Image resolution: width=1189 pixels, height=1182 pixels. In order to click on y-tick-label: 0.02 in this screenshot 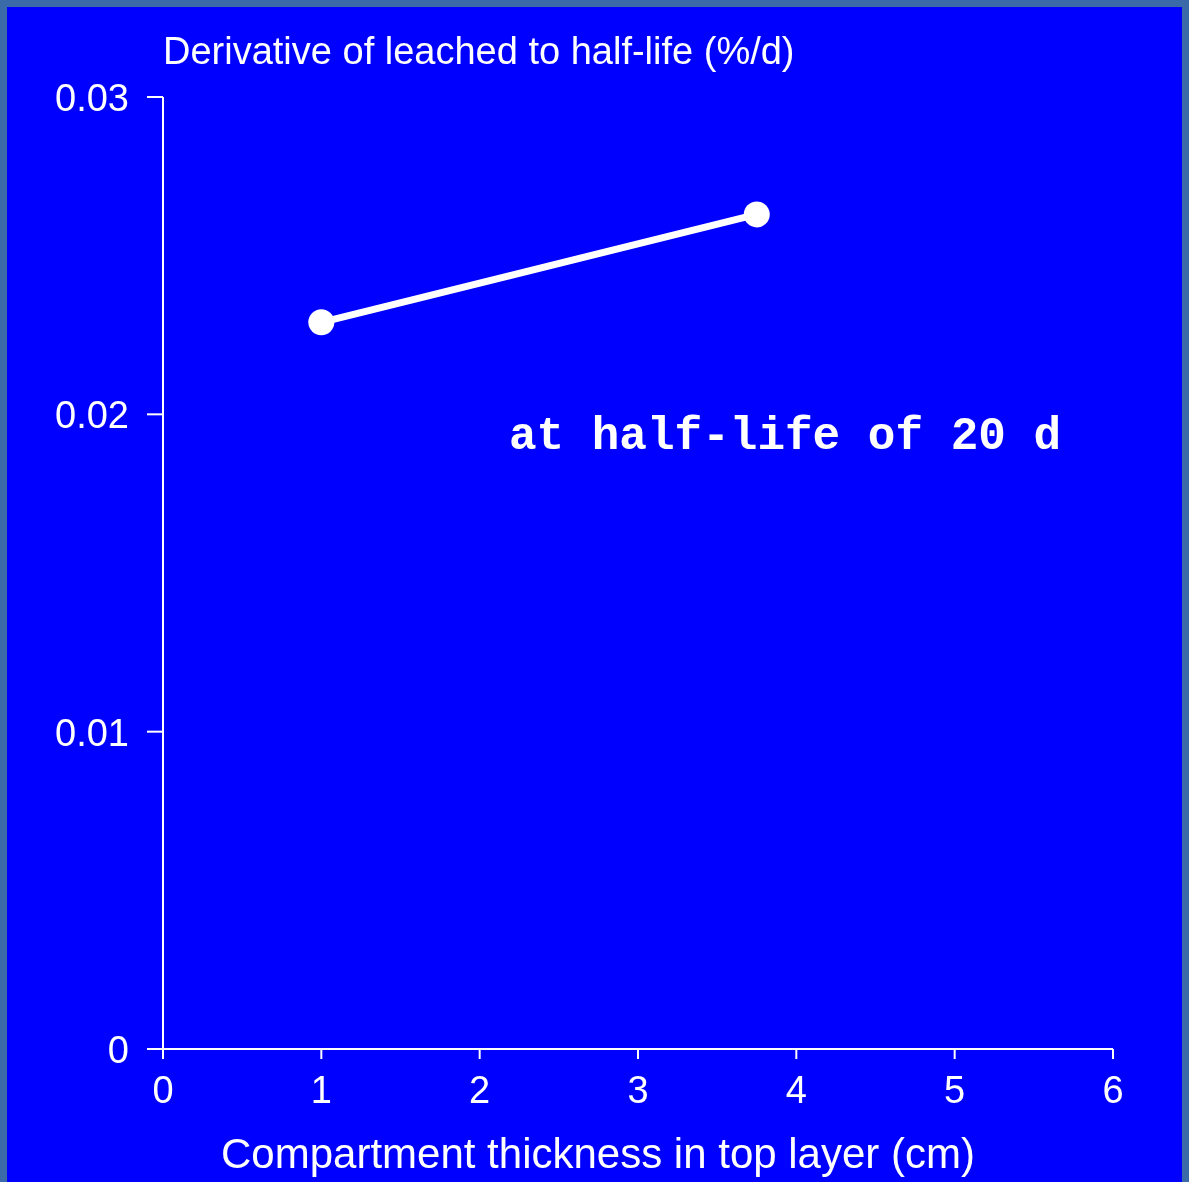, I will do `click(92, 415)`.